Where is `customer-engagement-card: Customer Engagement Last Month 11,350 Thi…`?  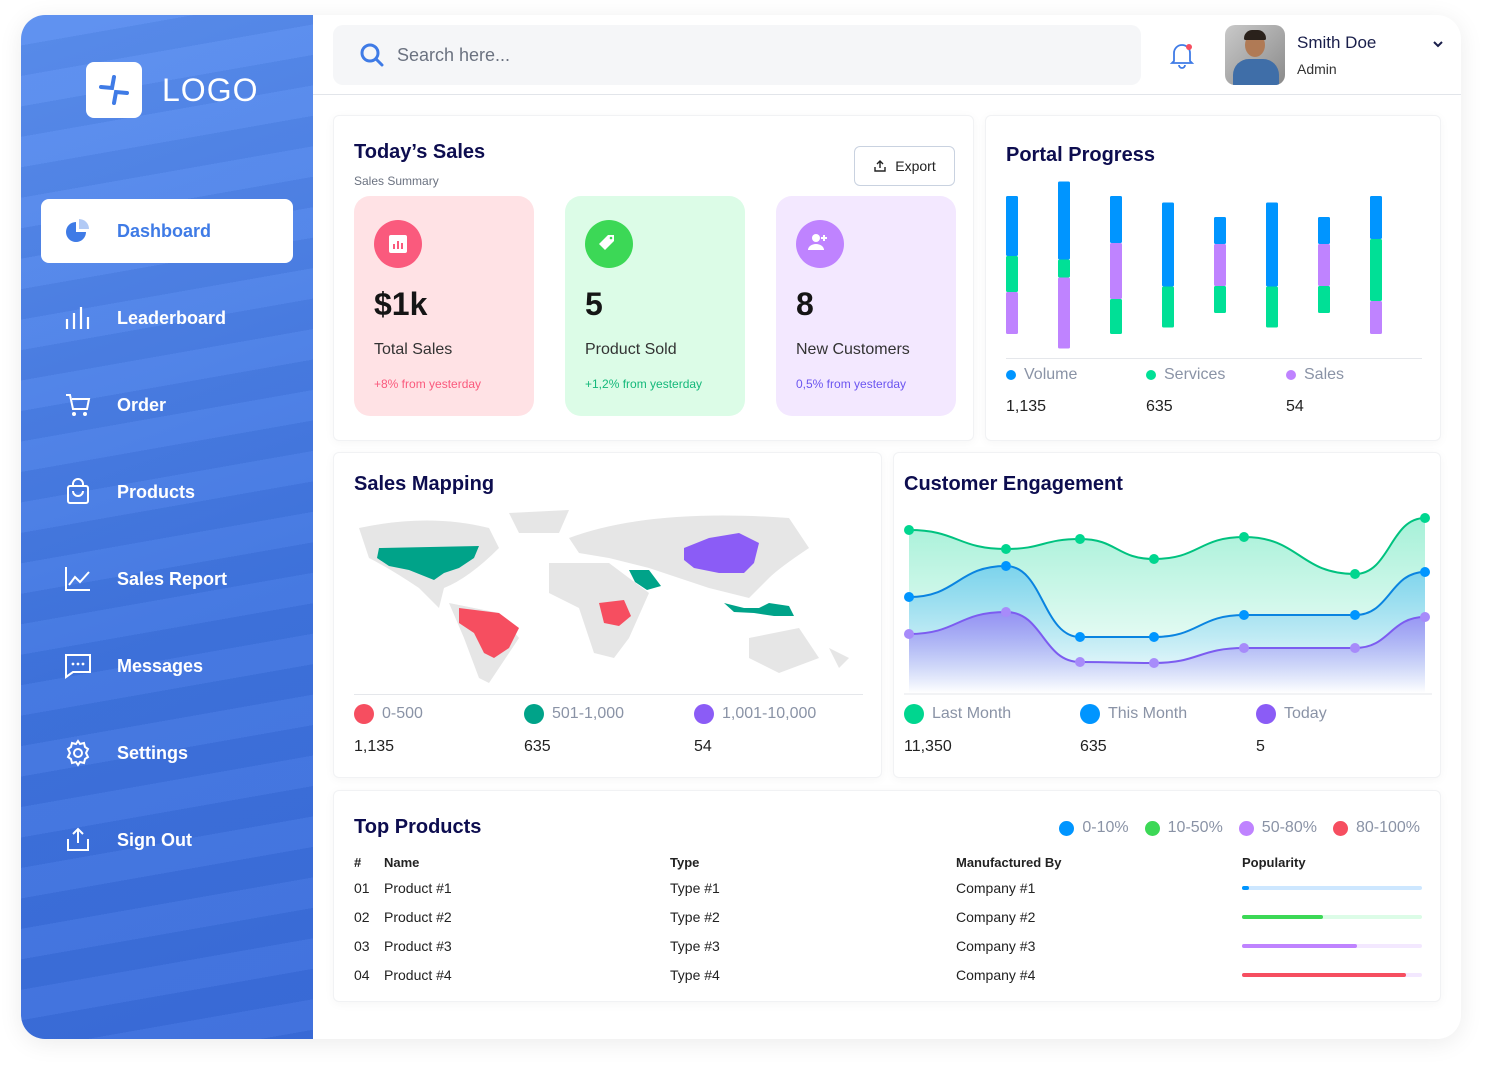 customer-engagement-card: Customer Engagement Last Month 11,350 Thi… is located at coordinates (1167, 615).